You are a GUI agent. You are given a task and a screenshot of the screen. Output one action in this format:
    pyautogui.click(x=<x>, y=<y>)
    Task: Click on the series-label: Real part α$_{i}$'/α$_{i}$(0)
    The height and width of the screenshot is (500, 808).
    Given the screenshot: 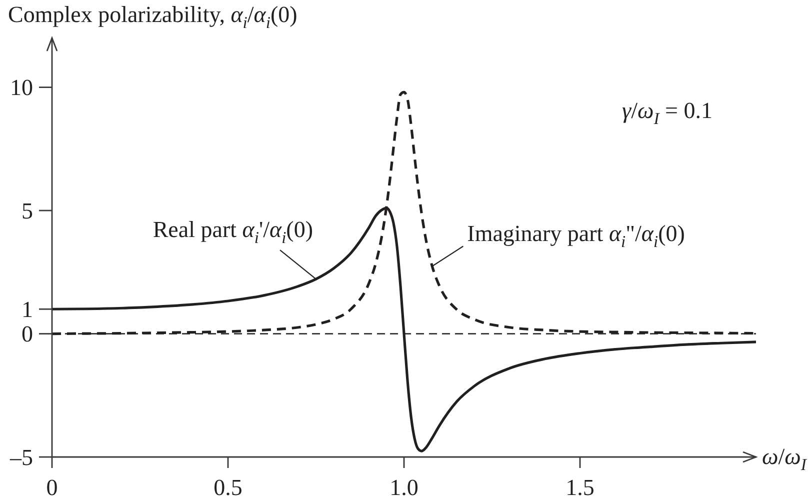 What is the action you would take?
    pyautogui.click(x=232, y=232)
    